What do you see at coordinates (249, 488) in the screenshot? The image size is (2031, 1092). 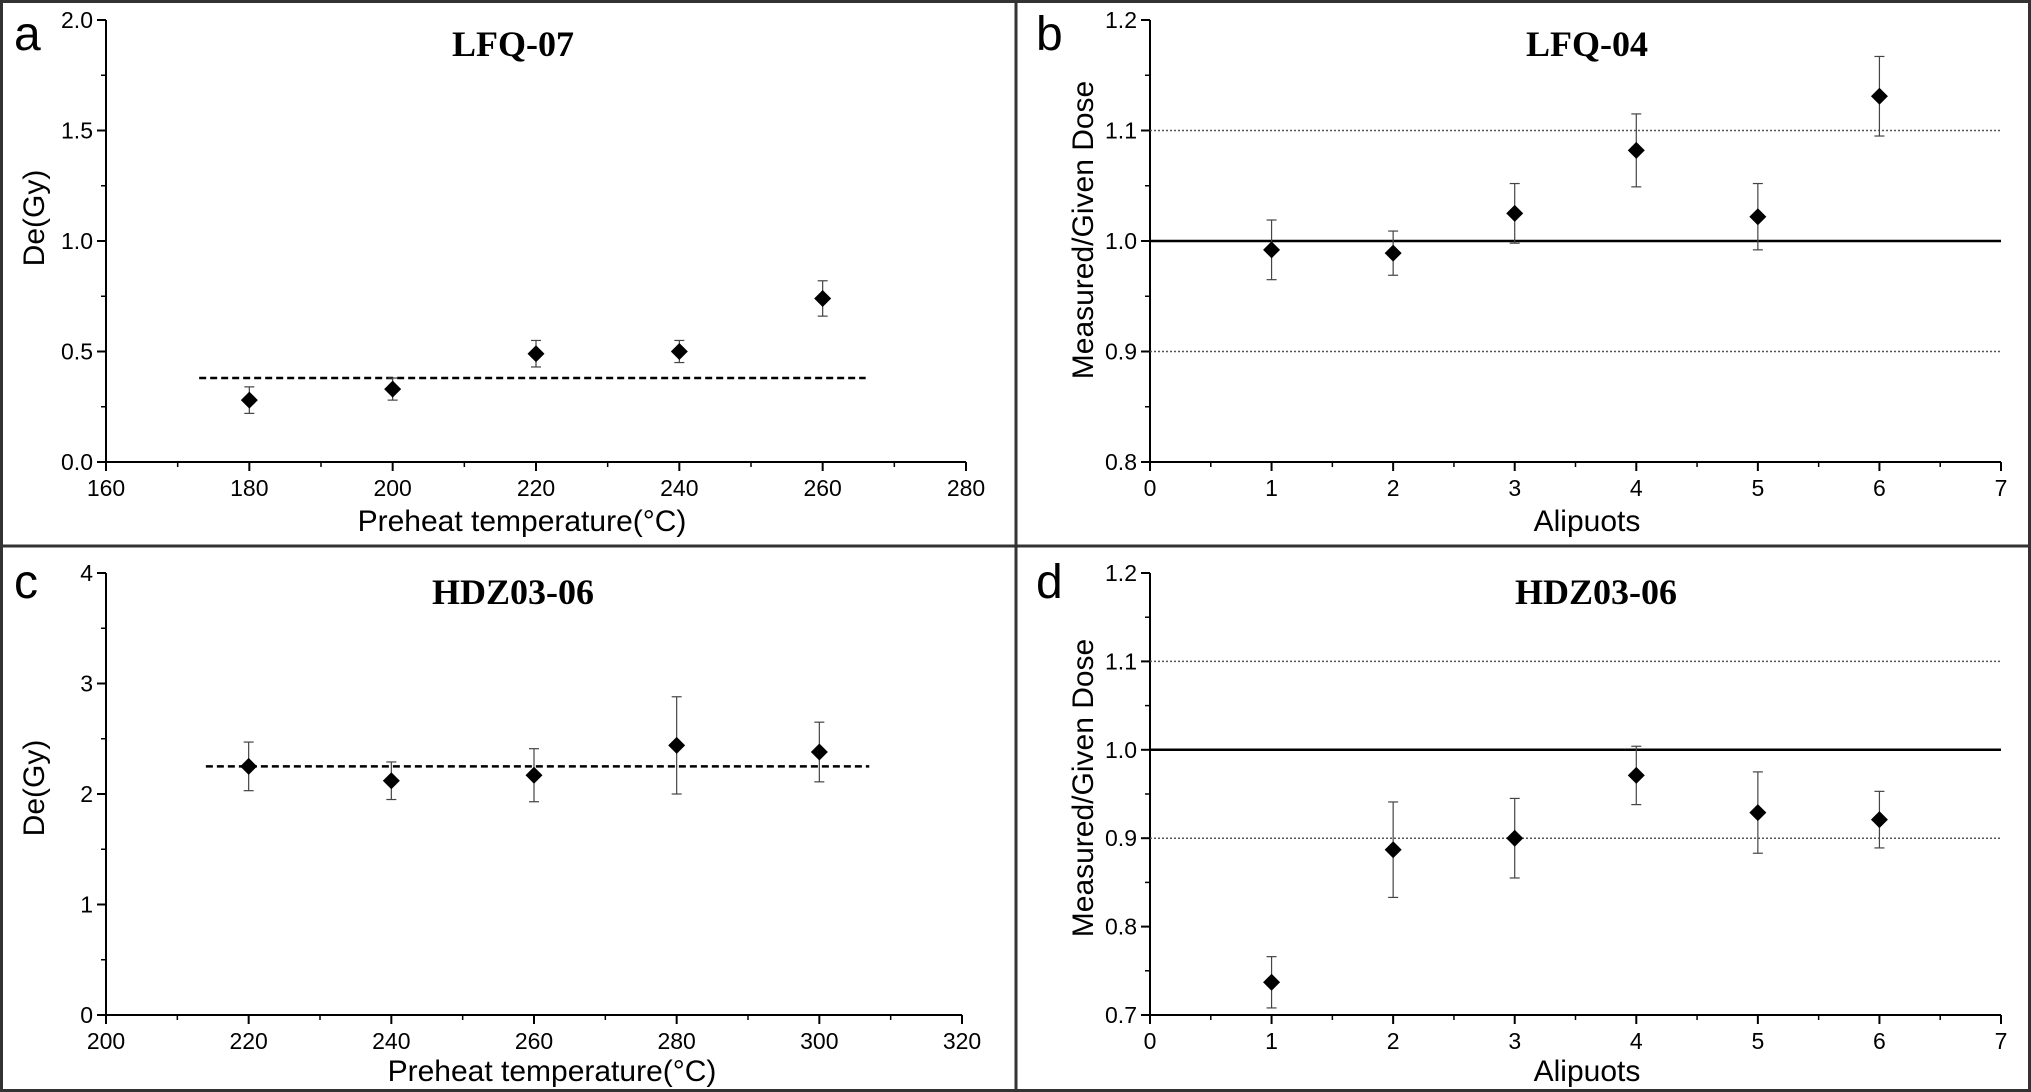 I see `x-tick-label-a: 180` at bounding box center [249, 488].